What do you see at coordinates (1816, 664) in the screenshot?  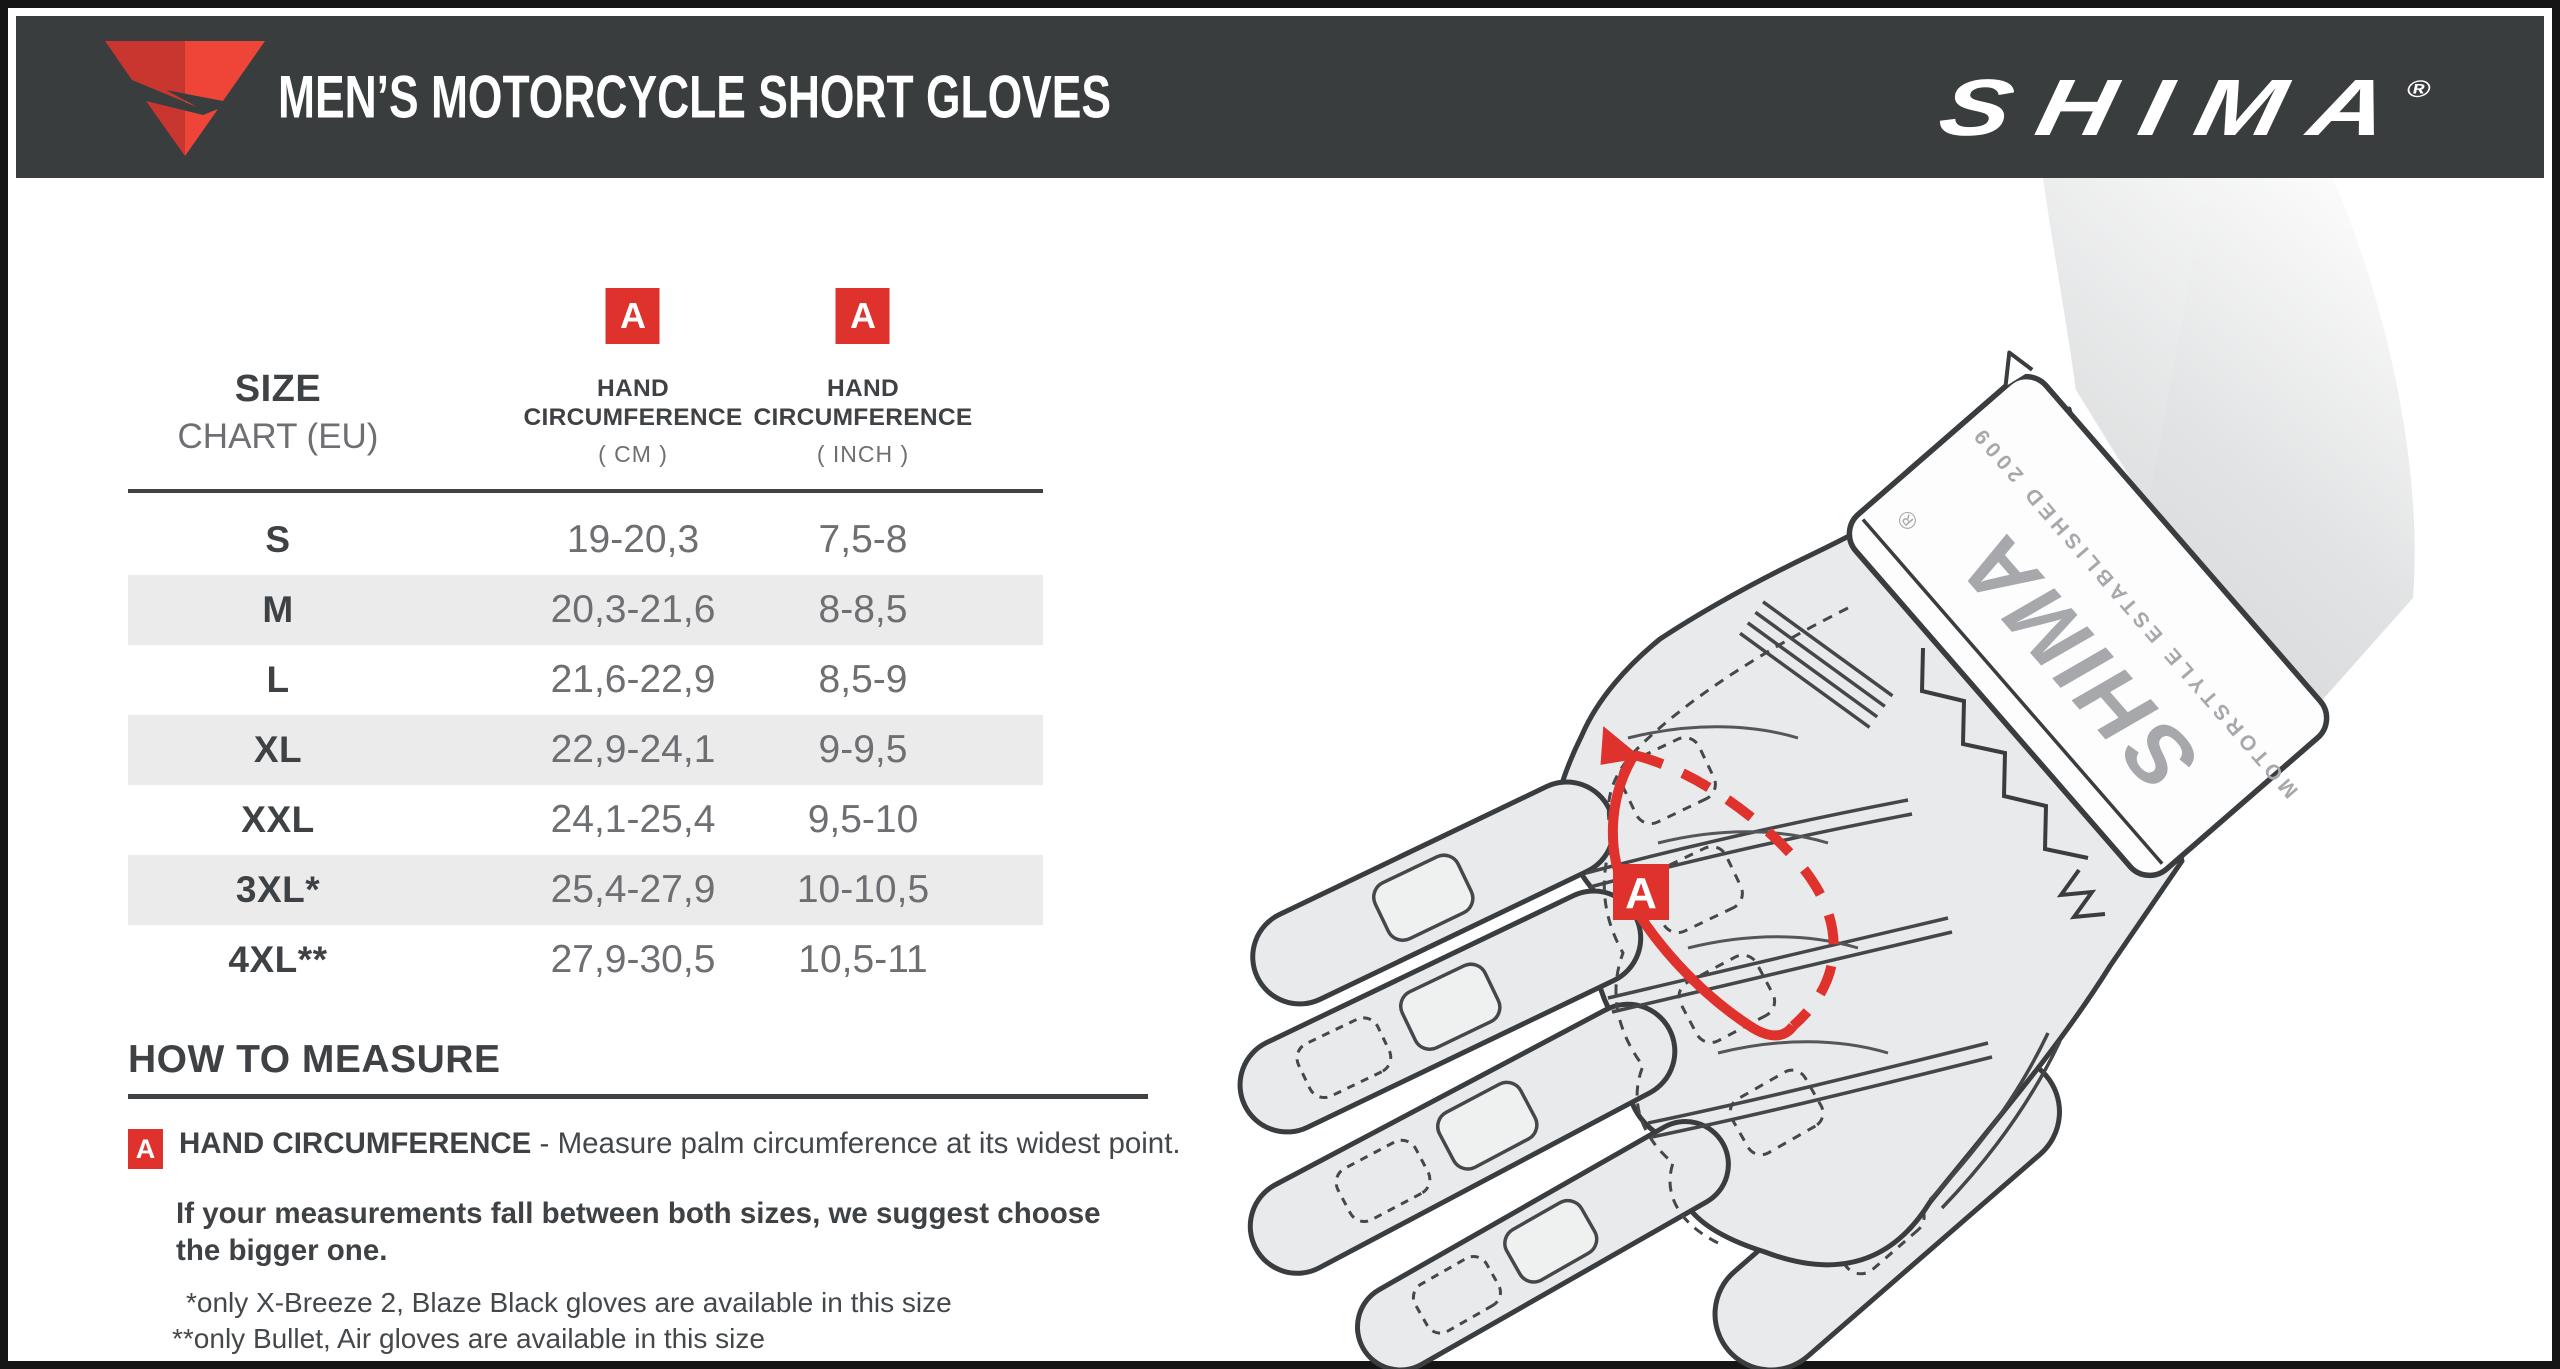 I see `wrist-panel-lines` at bounding box center [1816, 664].